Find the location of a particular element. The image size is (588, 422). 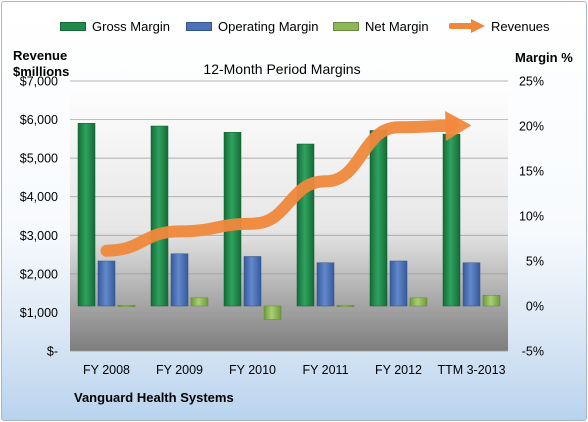

y-left-tick-label: $3,000 is located at coordinates (39, 236).